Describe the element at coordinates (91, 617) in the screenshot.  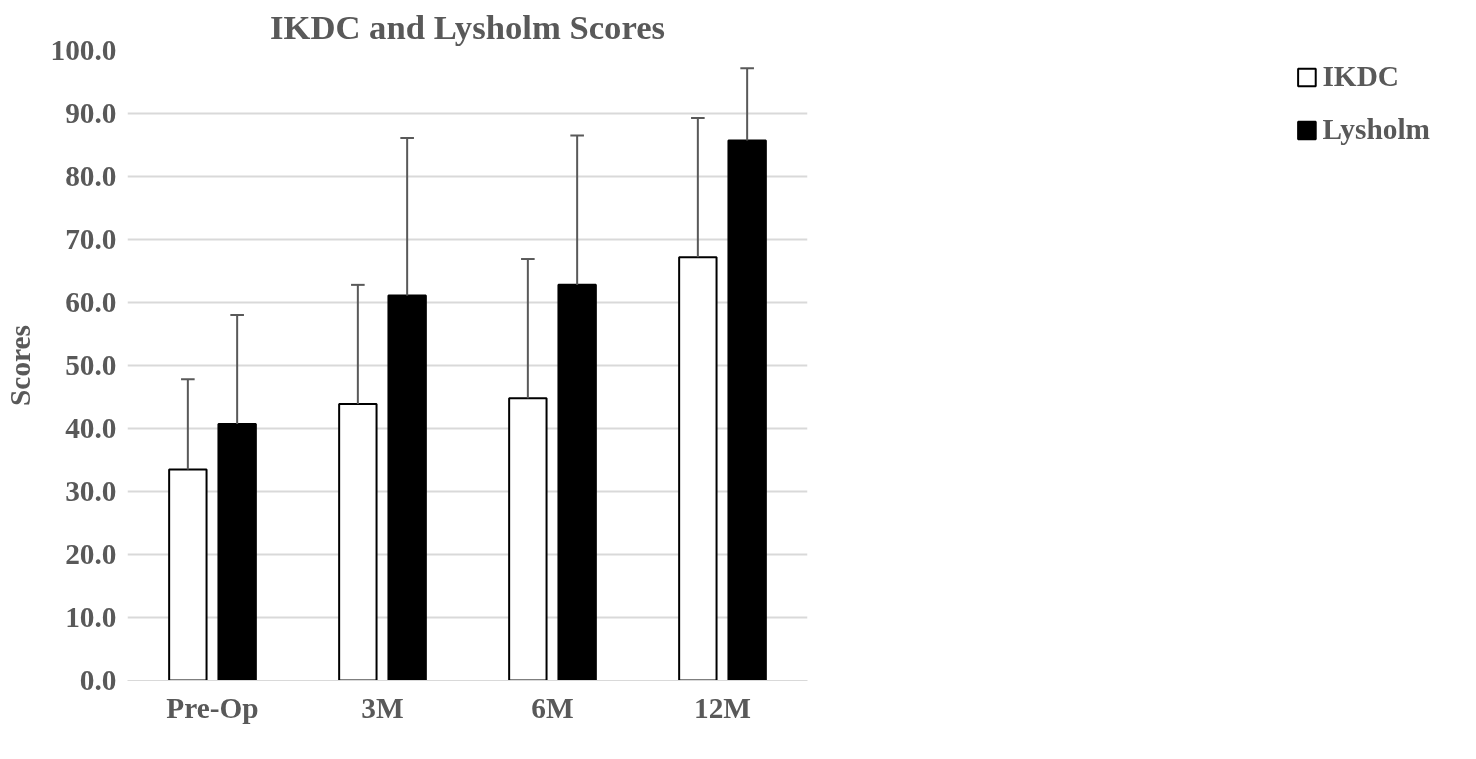
I see `y-tick-label: 10.0` at that location.